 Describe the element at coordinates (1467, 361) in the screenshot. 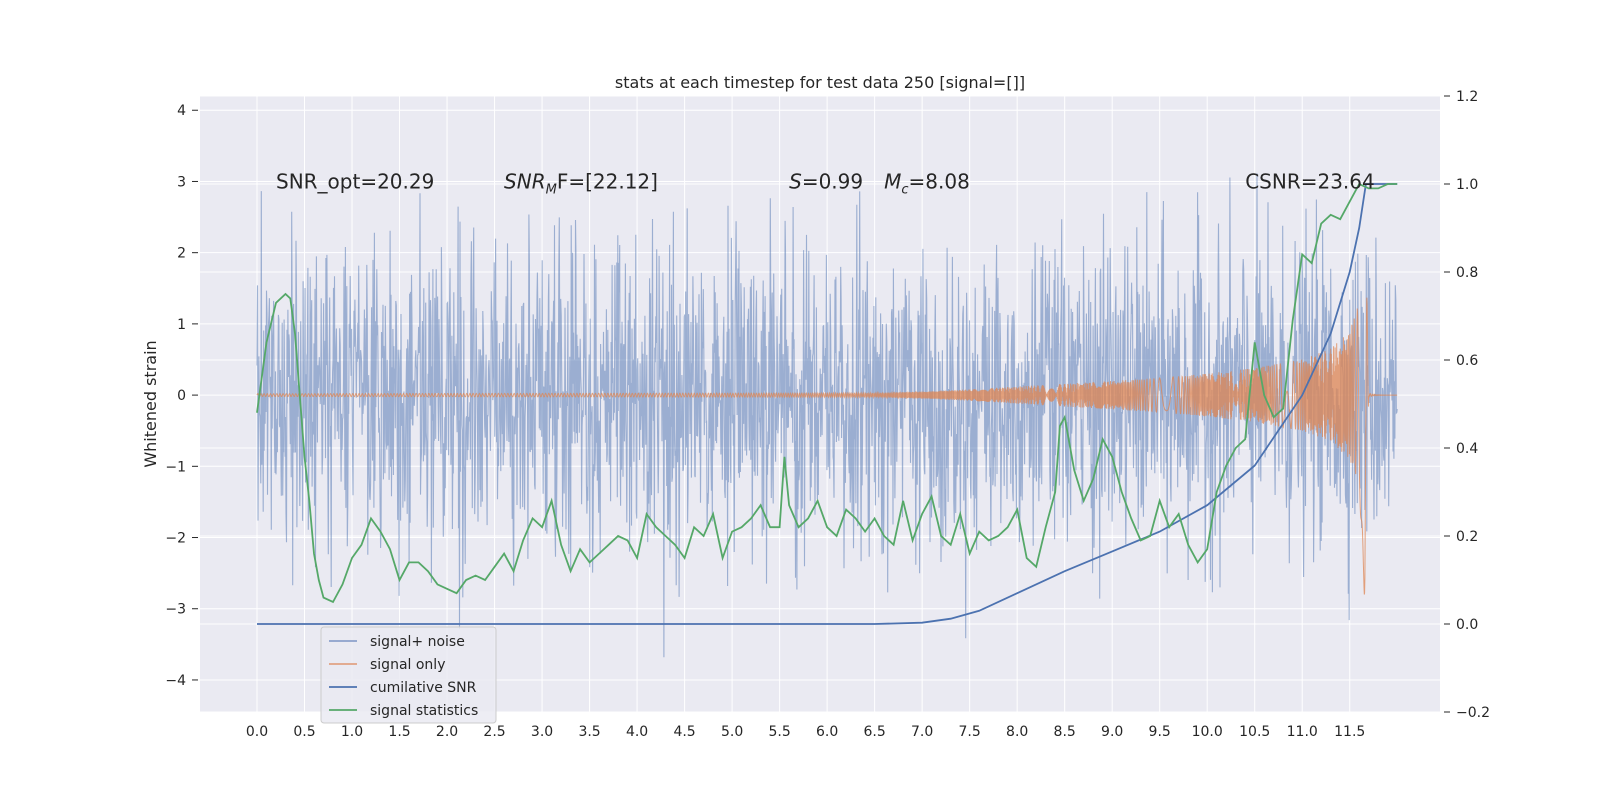

I see `y2-tick-label: 0.6` at that location.